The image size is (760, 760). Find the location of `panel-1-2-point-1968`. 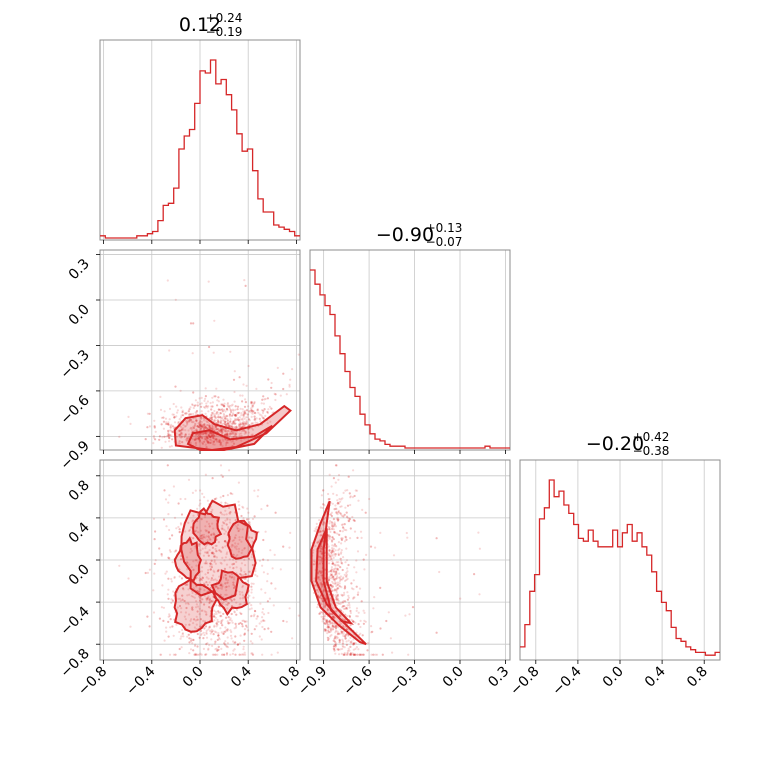

panel-1-2-point-1968 is located at coordinates (217, 412).